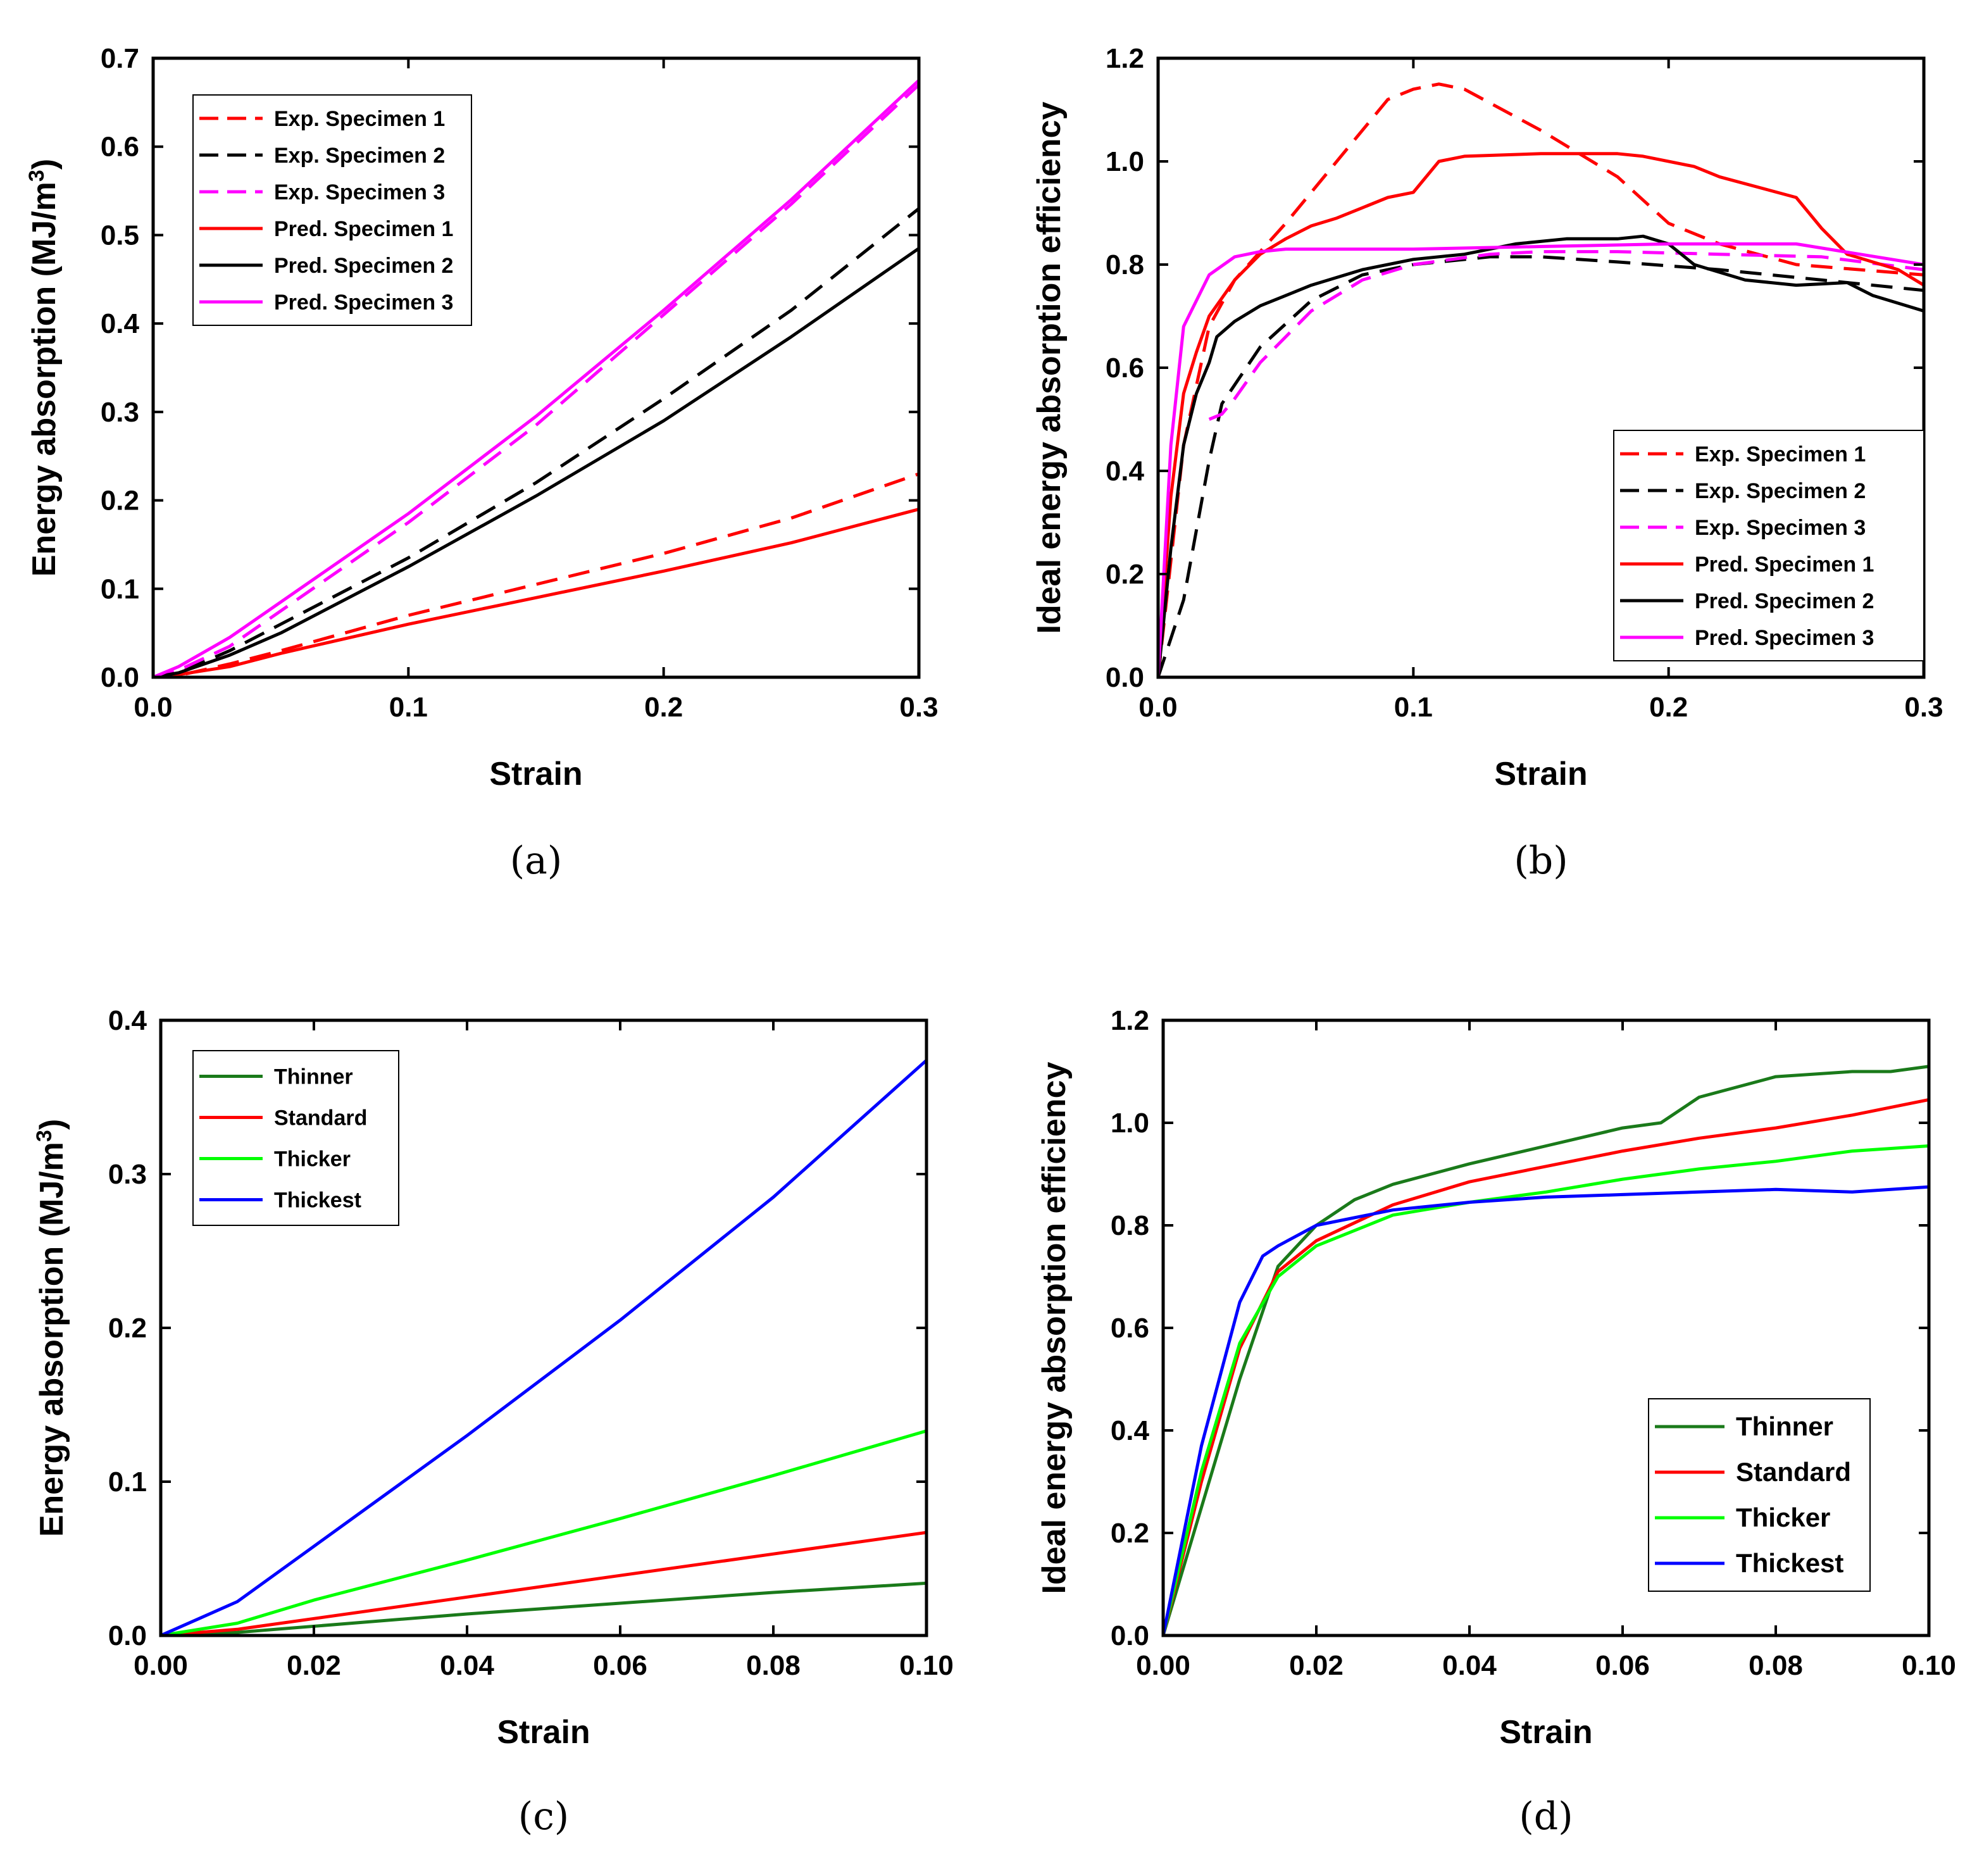  Describe the element at coordinates (1054, 1327) in the screenshot. I see `y-axis-title: Ideal energy absorption efficiency` at that location.